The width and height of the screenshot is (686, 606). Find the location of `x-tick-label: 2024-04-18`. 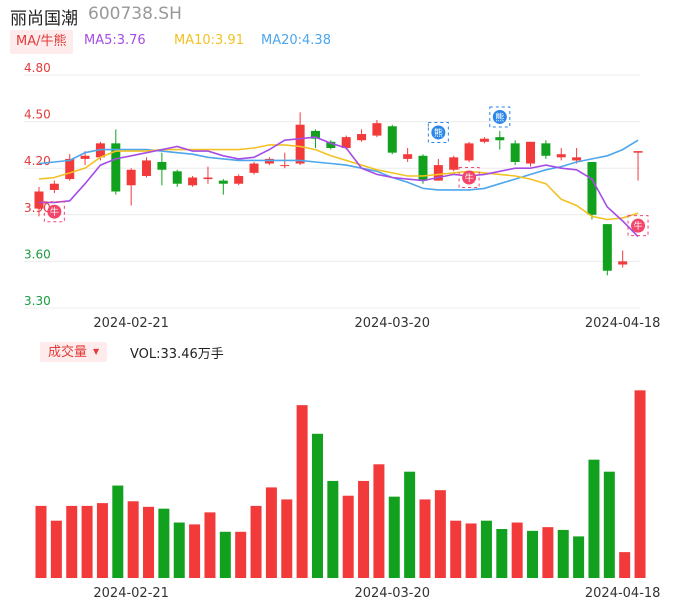

x-tick-label: 2024-04-18 is located at coordinates (623, 323).